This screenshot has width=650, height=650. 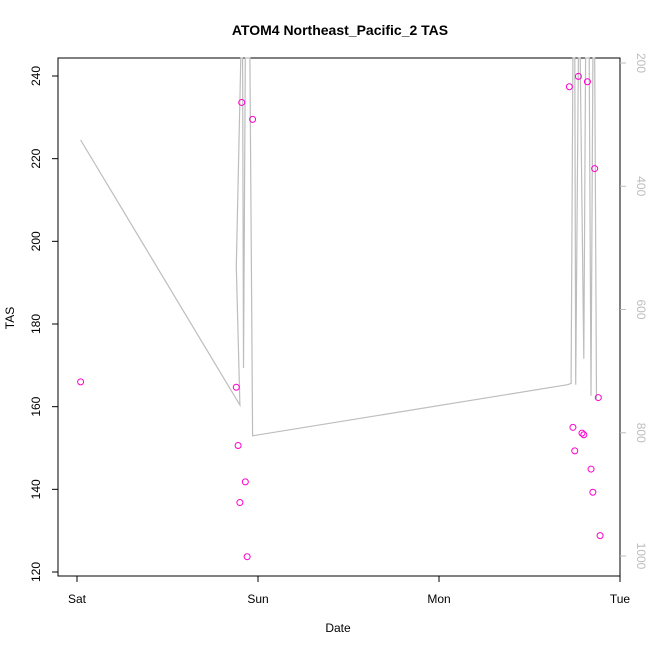 What do you see at coordinates (338, 628) in the screenshot?
I see `x-axis-label: Date` at bounding box center [338, 628].